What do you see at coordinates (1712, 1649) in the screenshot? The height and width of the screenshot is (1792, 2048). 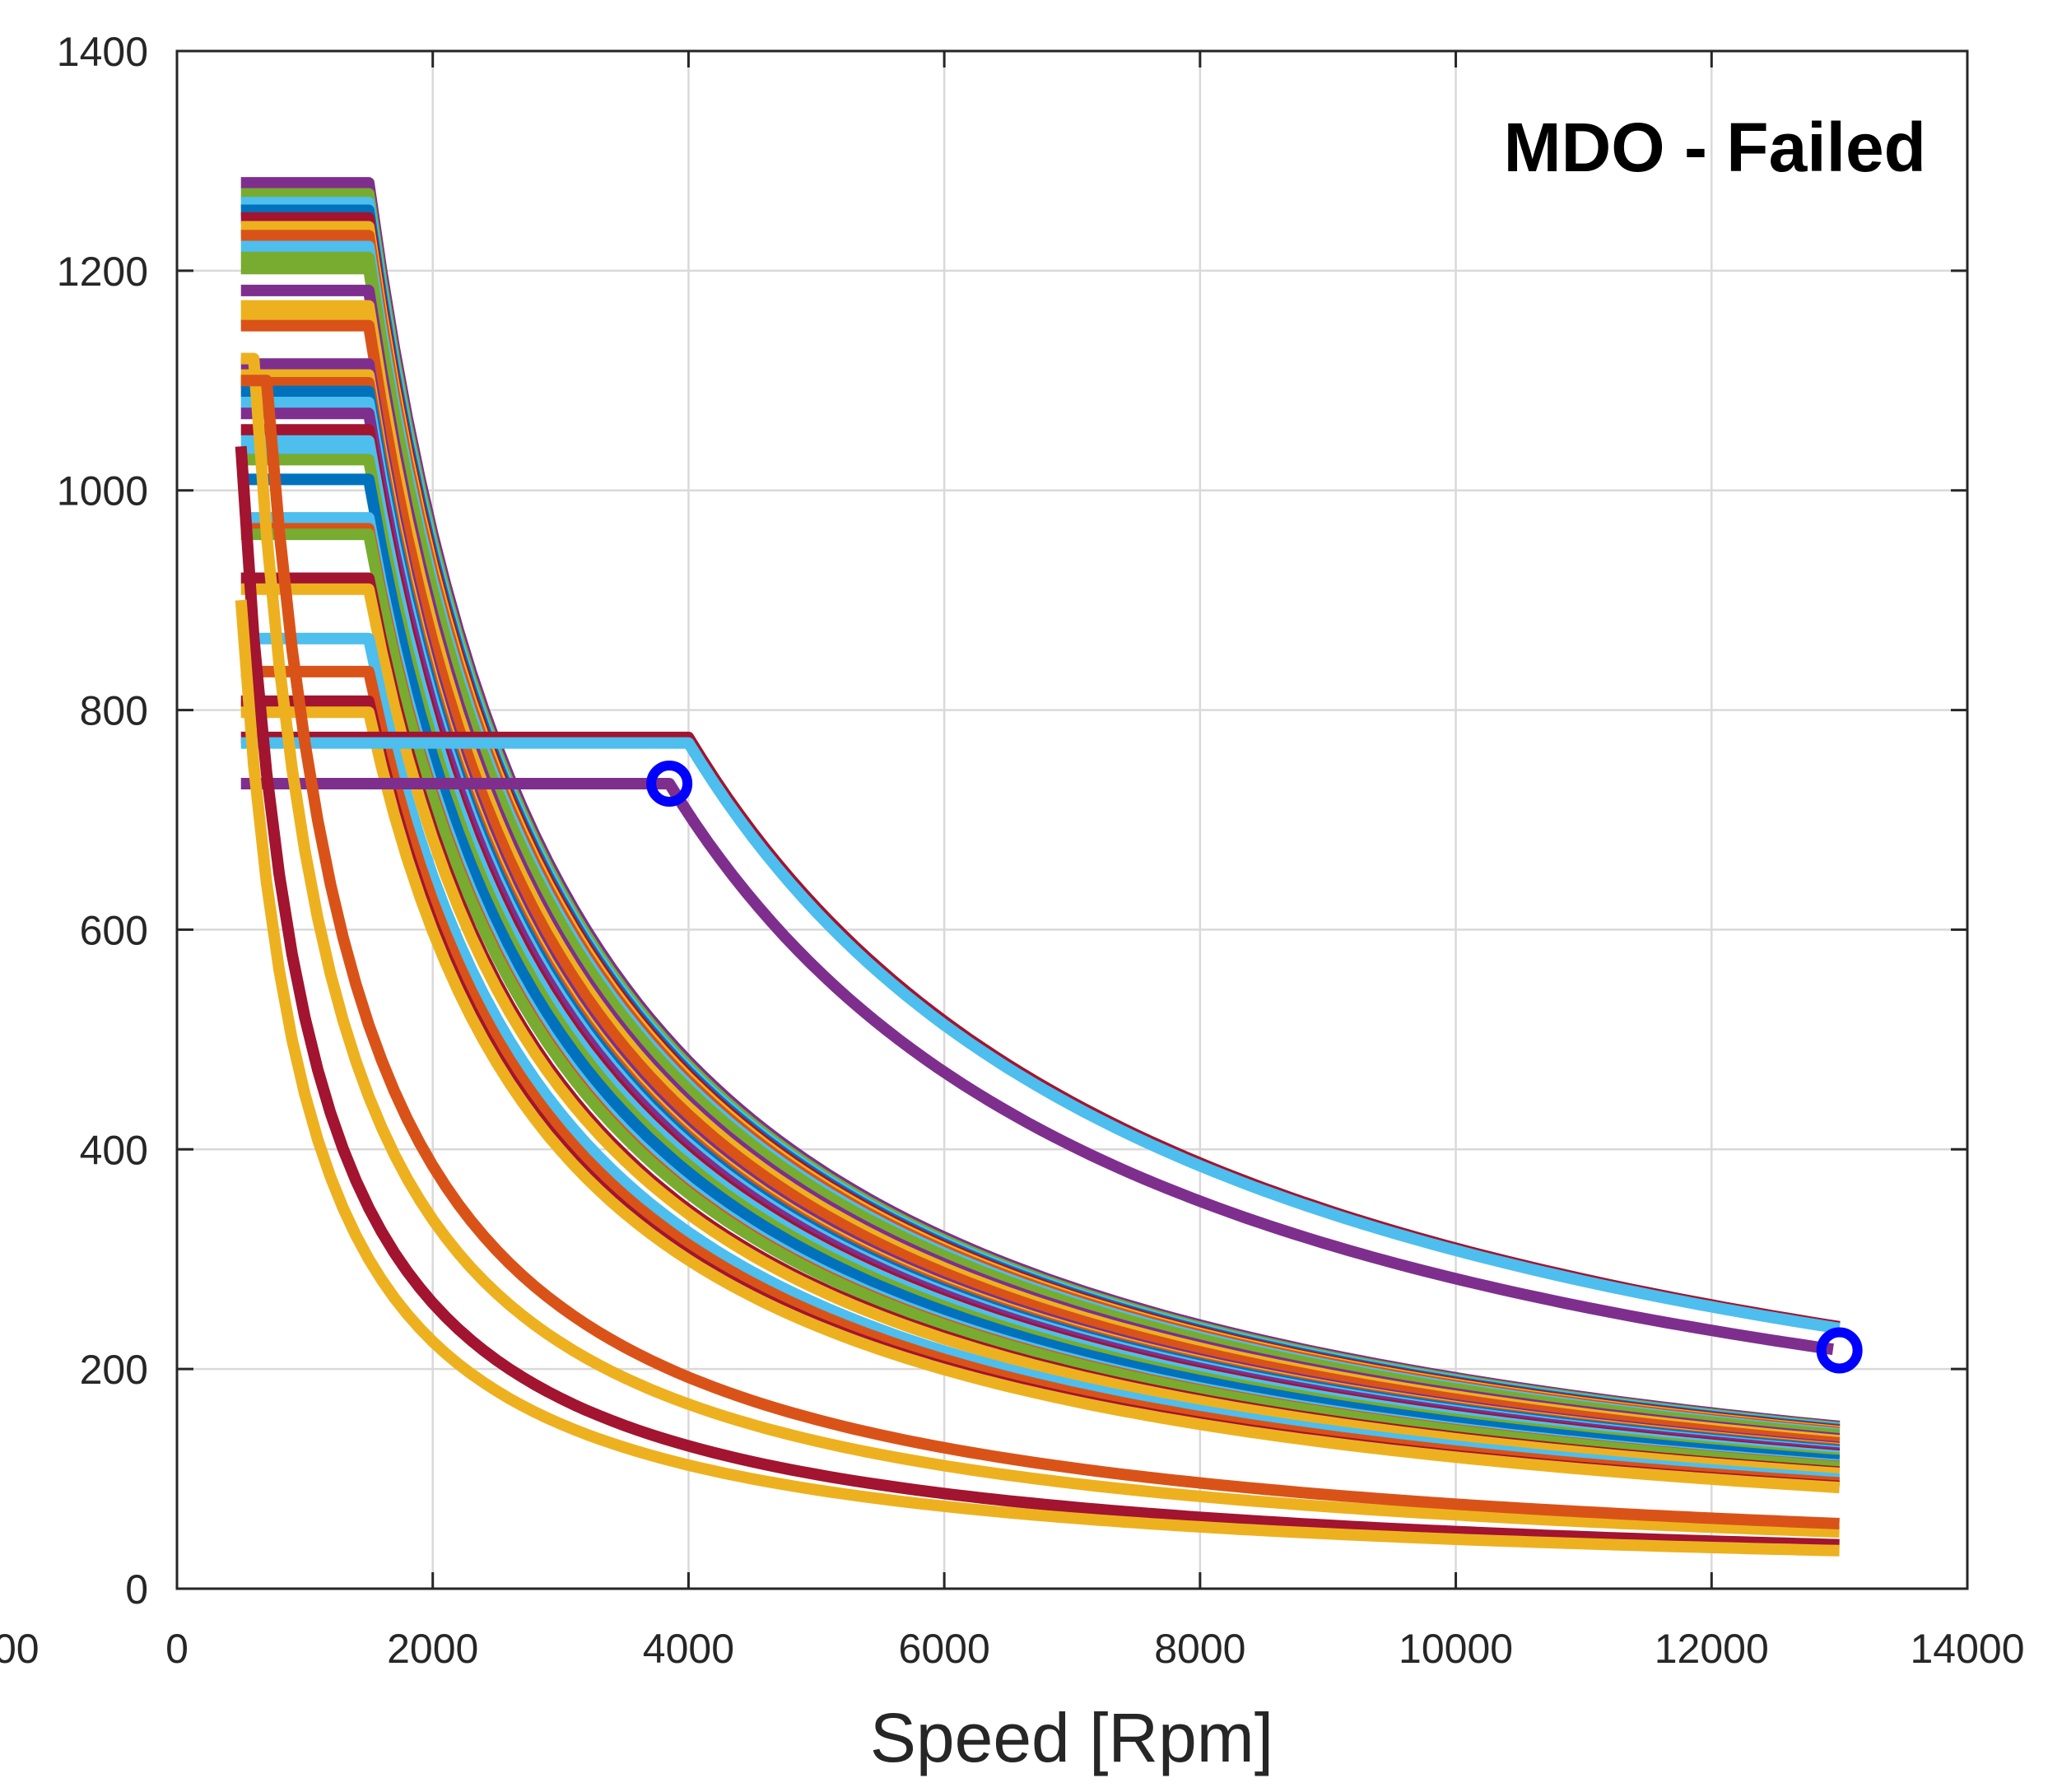 I see `x-tick-label: 12000` at bounding box center [1712, 1649].